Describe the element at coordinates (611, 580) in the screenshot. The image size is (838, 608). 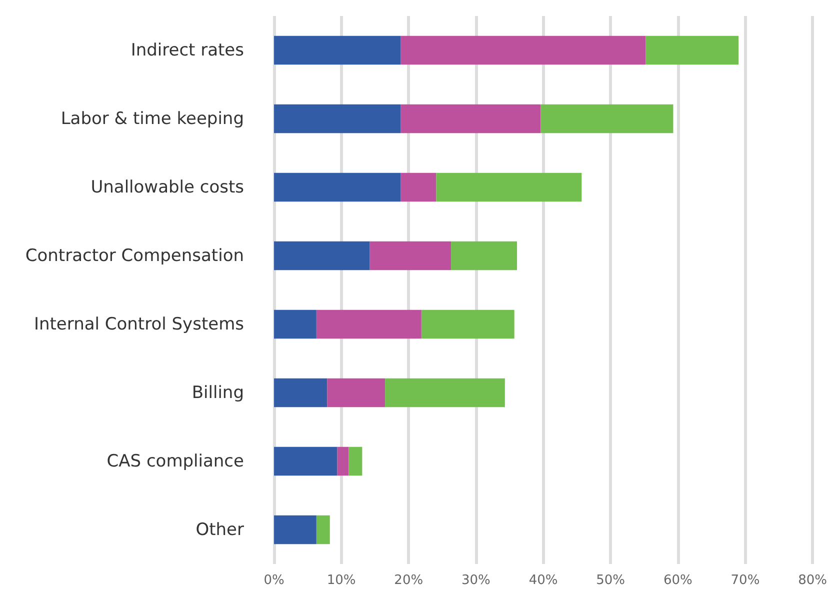
I see `x-tick-label: 50%` at that location.